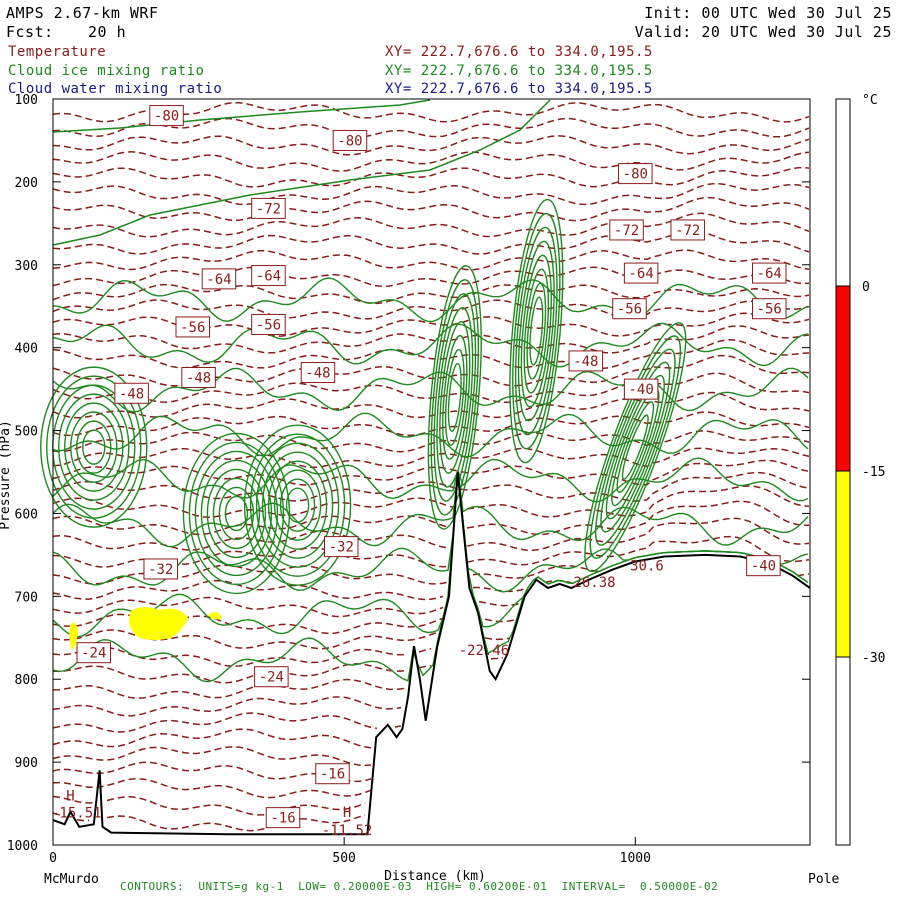  What do you see at coordinates (435, 876) in the screenshot?
I see `x-axis-label: Distance (km)` at bounding box center [435, 876].